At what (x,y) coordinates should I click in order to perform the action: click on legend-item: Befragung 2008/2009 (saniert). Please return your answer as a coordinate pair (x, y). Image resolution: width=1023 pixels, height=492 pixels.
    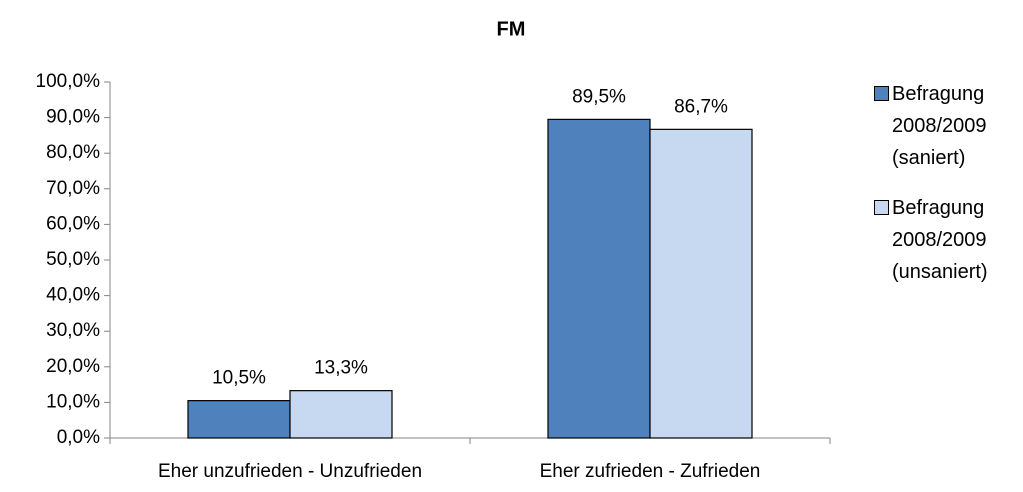
    Looking at the image, I should click on (947, 126).